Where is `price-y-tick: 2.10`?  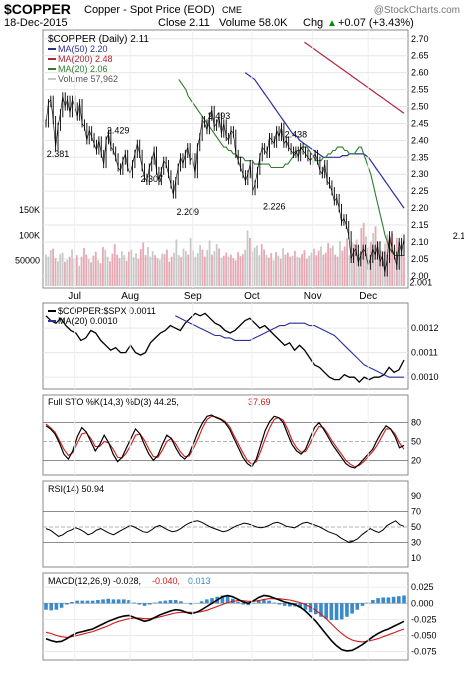 price-y-tick: 2.10 is located at coordinates (420, 242).